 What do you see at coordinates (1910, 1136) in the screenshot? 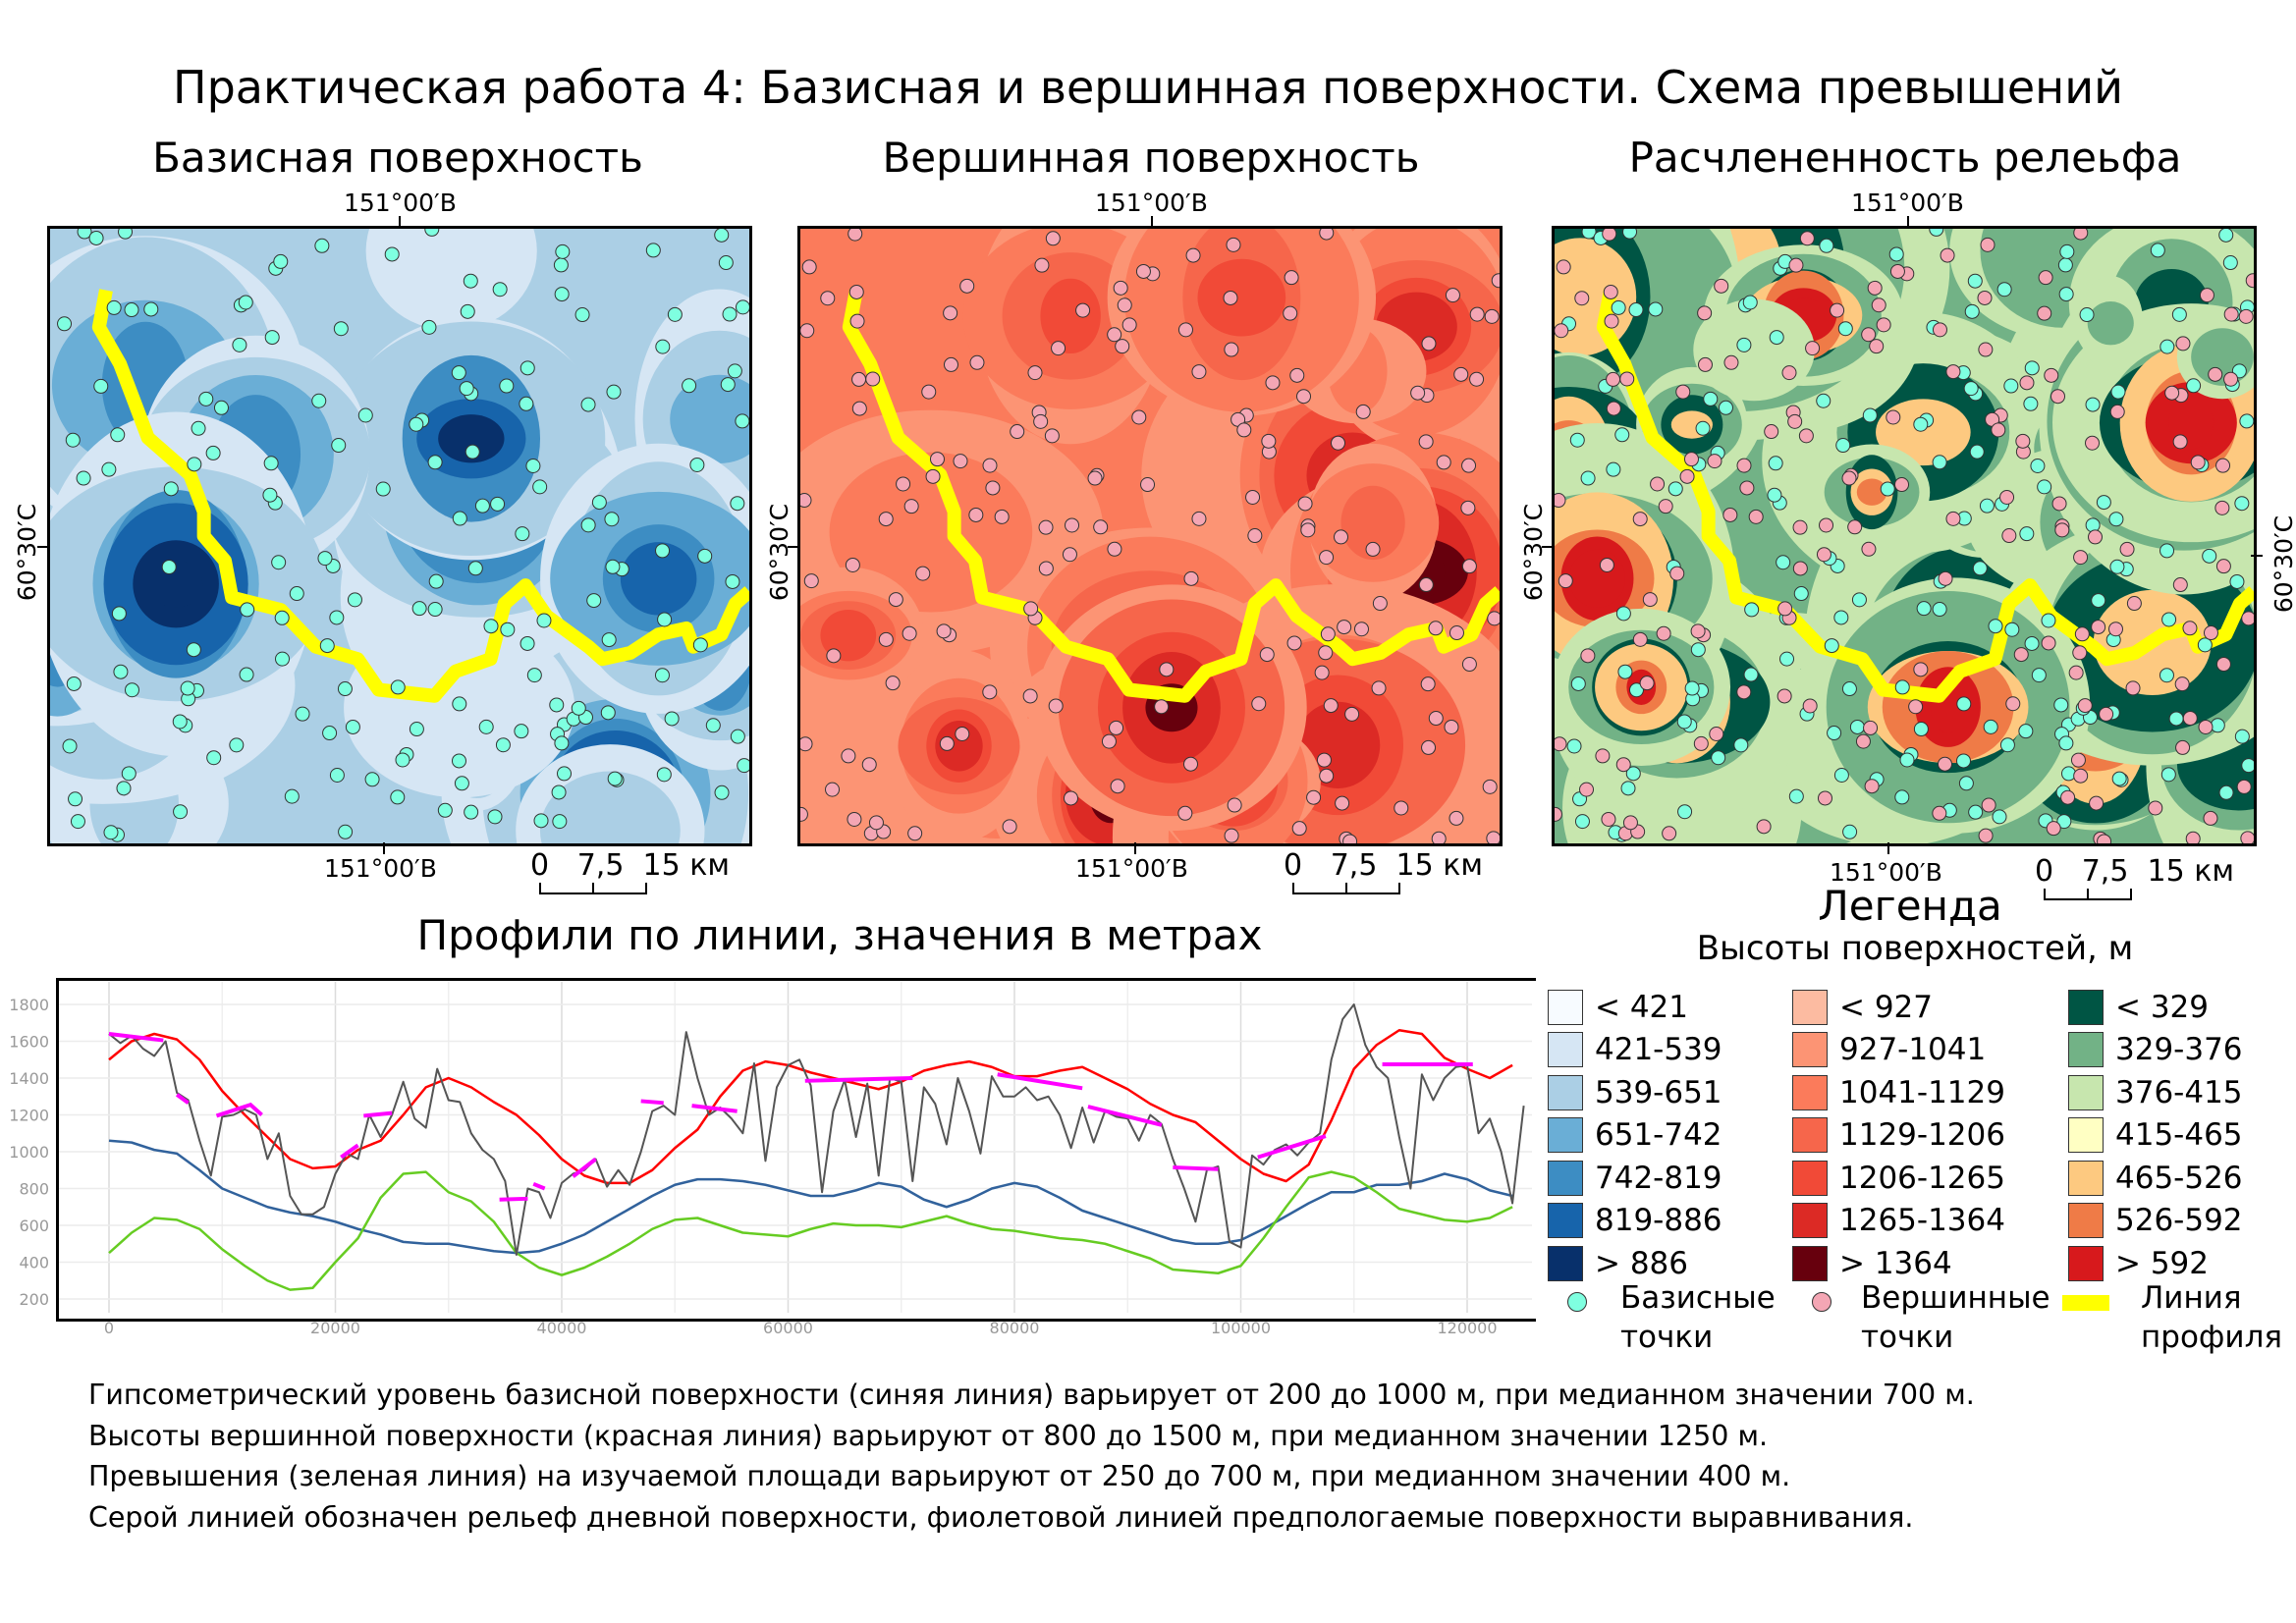
I see `legend-item: 1129-1206` at bounding box center [1910, 1136].